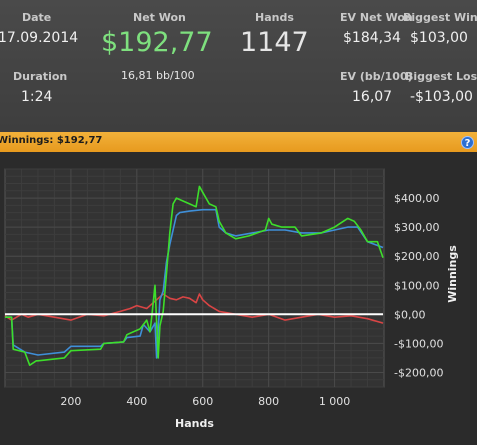 The height and width of the screenshot is (445, 477). What do you see at coordinates (417, 285) in the screenshot?
I see `y-tick-label: $100,00` at bounding box center [417, 285].